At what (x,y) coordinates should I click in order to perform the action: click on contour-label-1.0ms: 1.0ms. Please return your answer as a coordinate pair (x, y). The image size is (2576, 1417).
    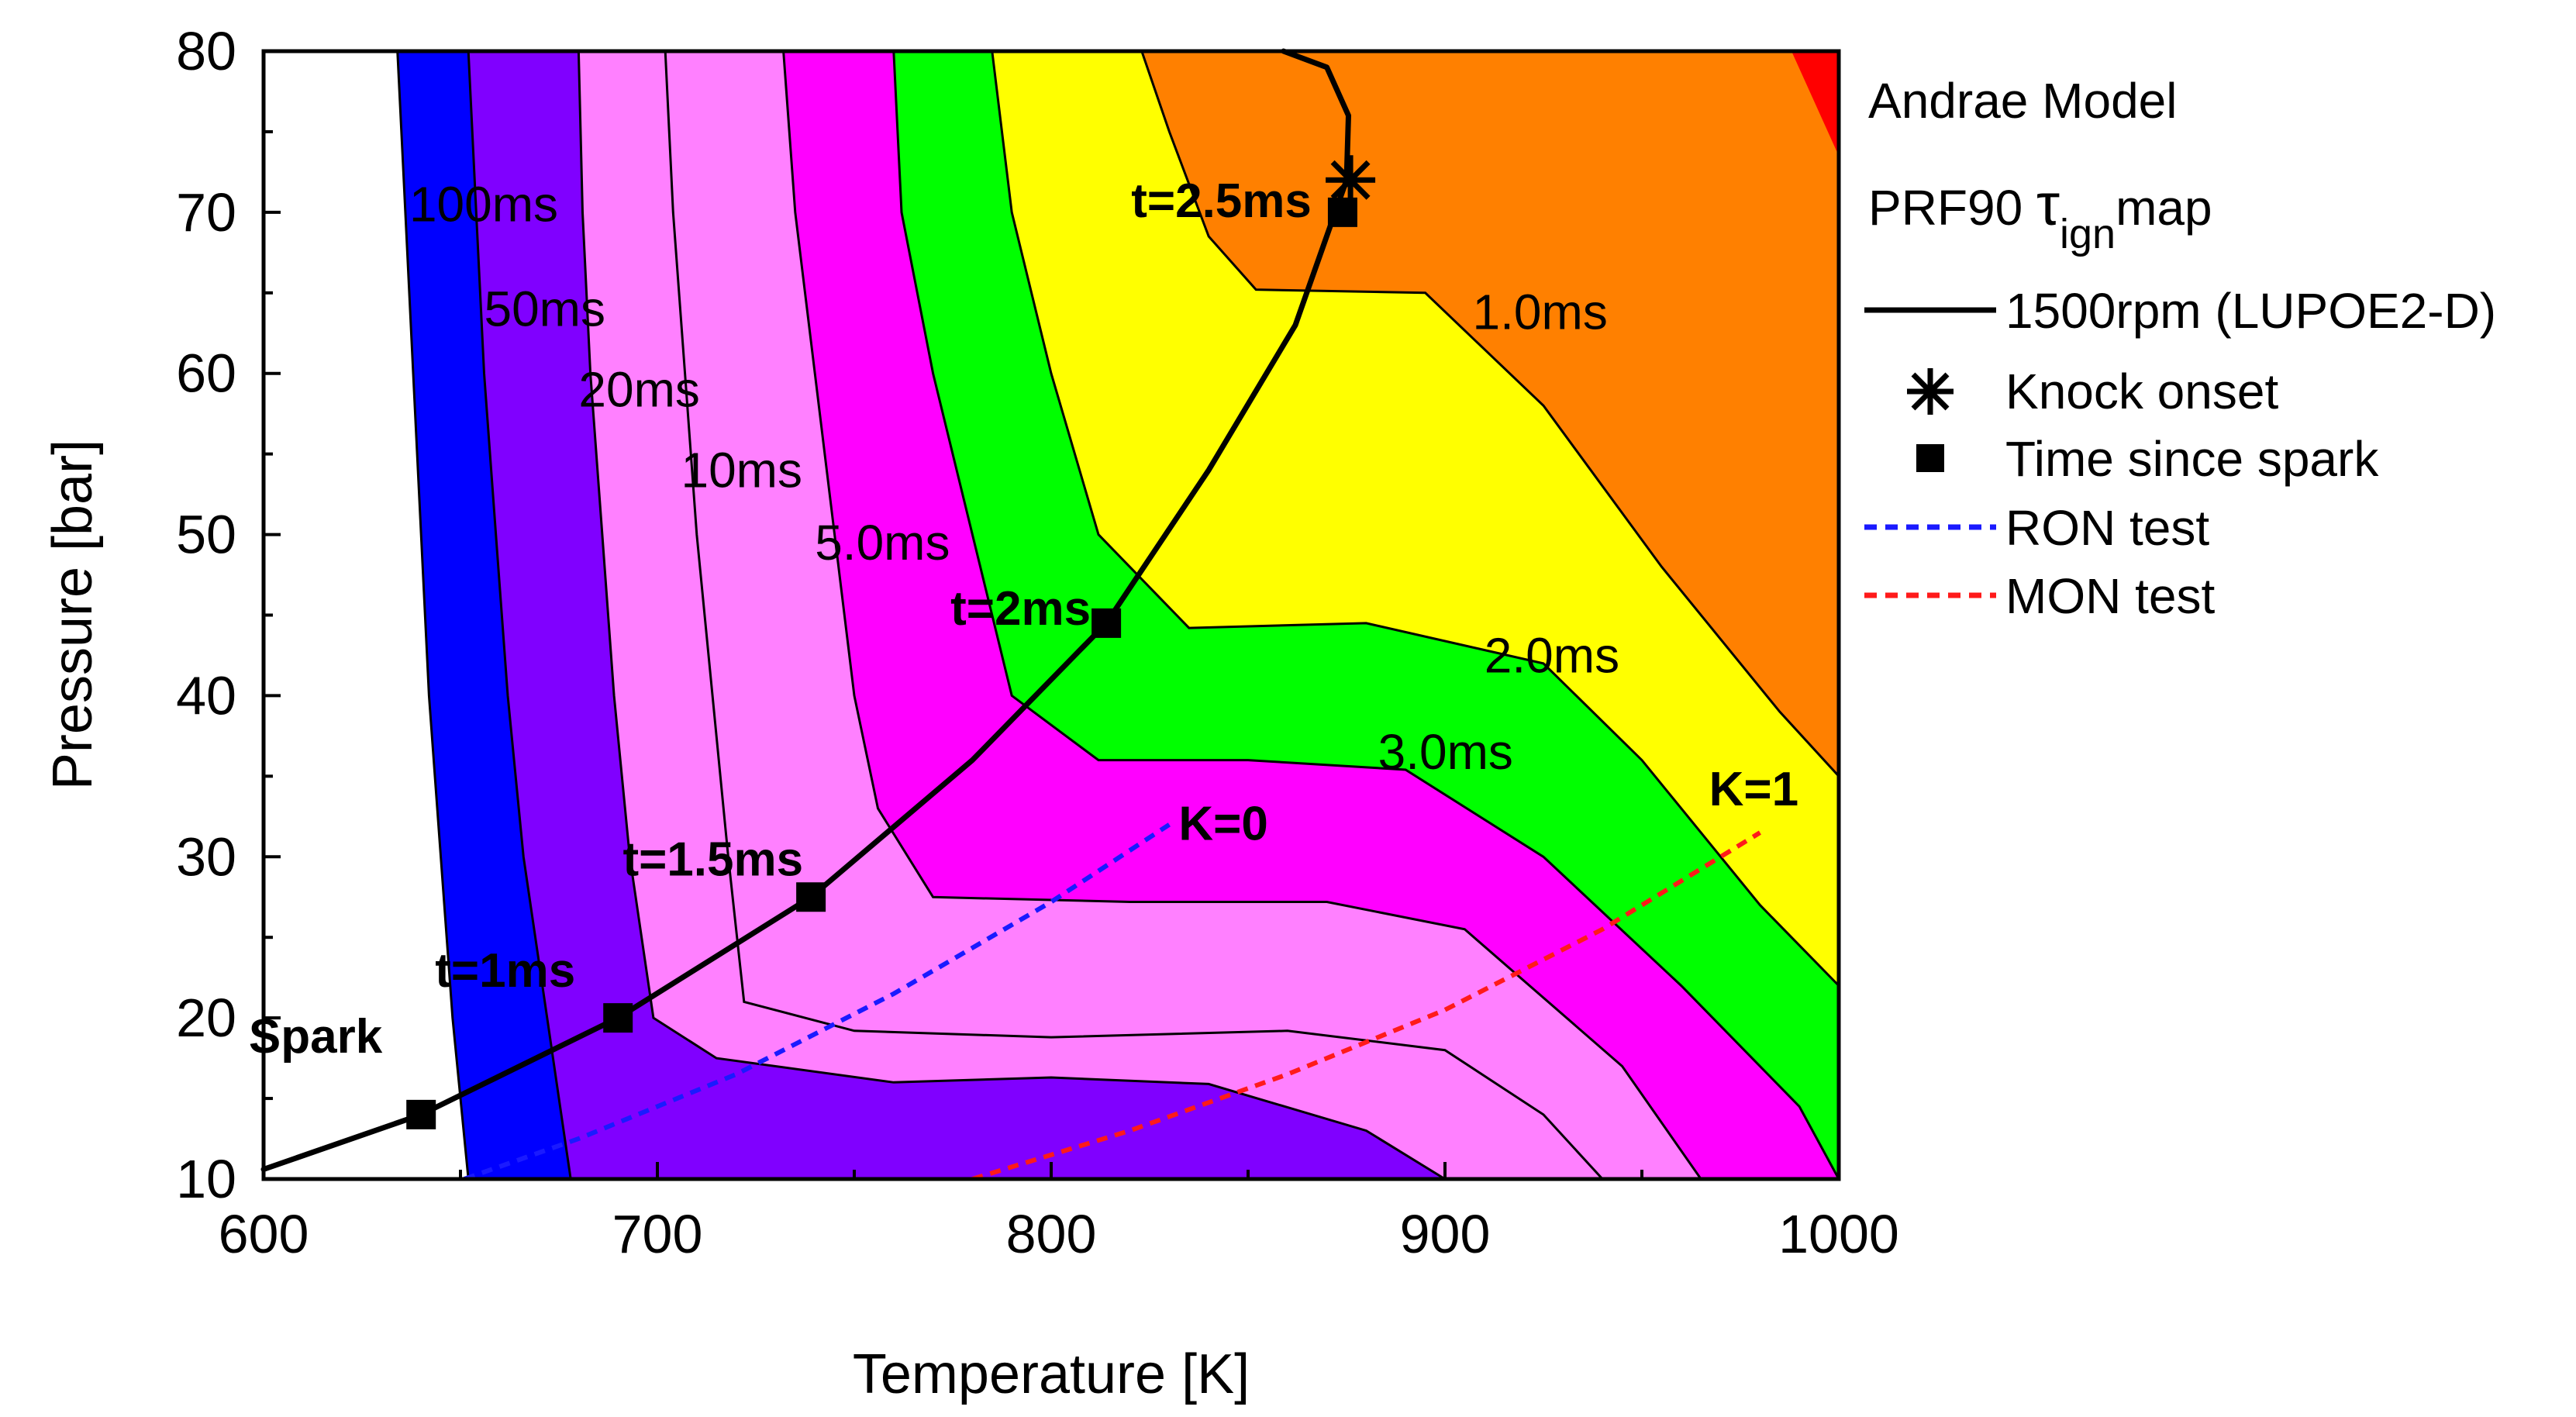
    Looking at the image, I should click on (1540, 312).